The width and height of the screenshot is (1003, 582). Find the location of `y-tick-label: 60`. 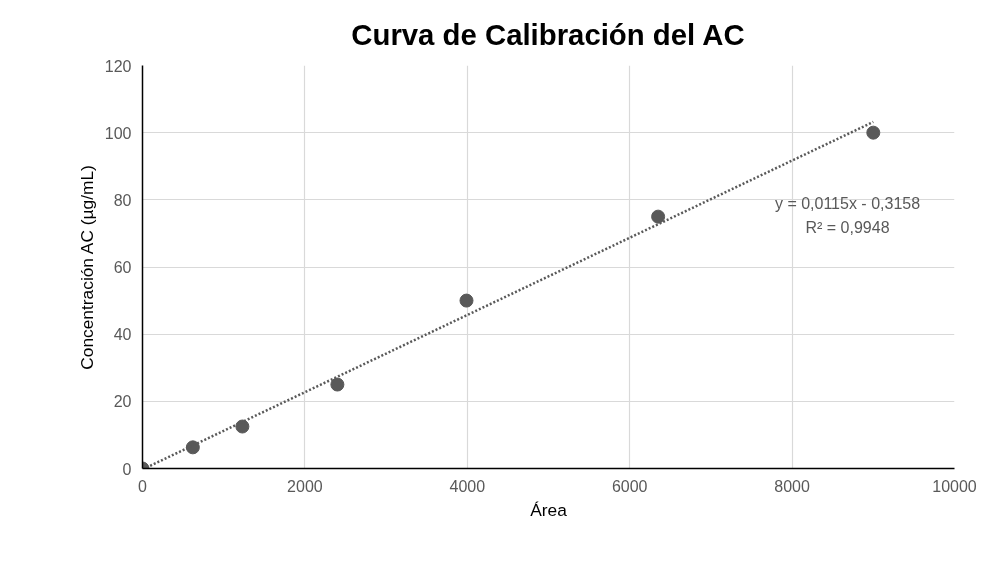

y-tick-label: 60 is located at coordinates (122, 267).